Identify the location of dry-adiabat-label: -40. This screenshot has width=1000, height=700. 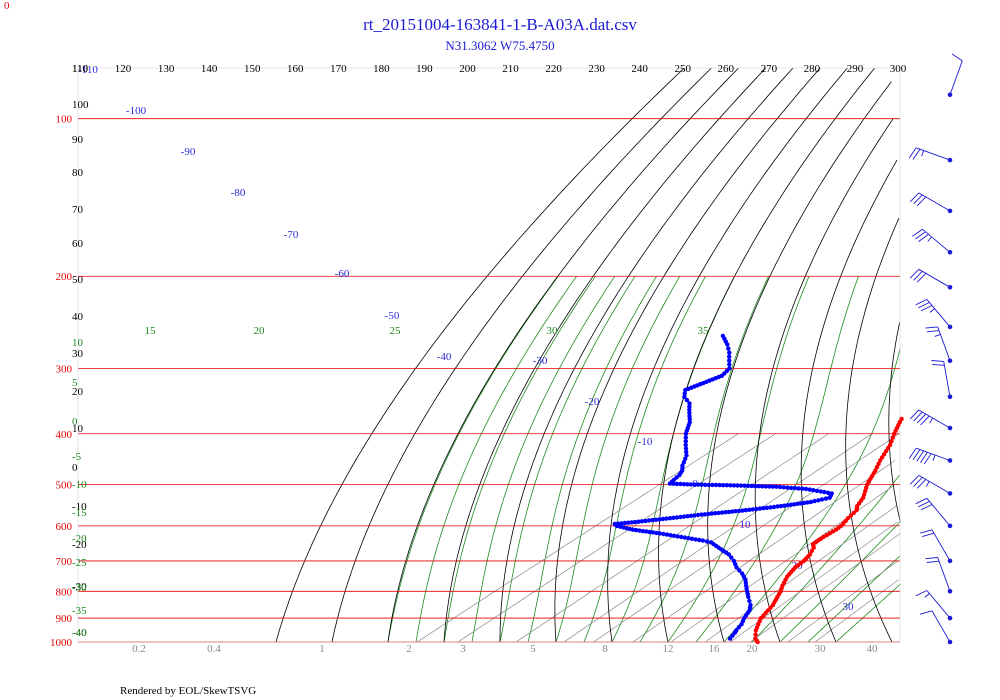
(79, 633).